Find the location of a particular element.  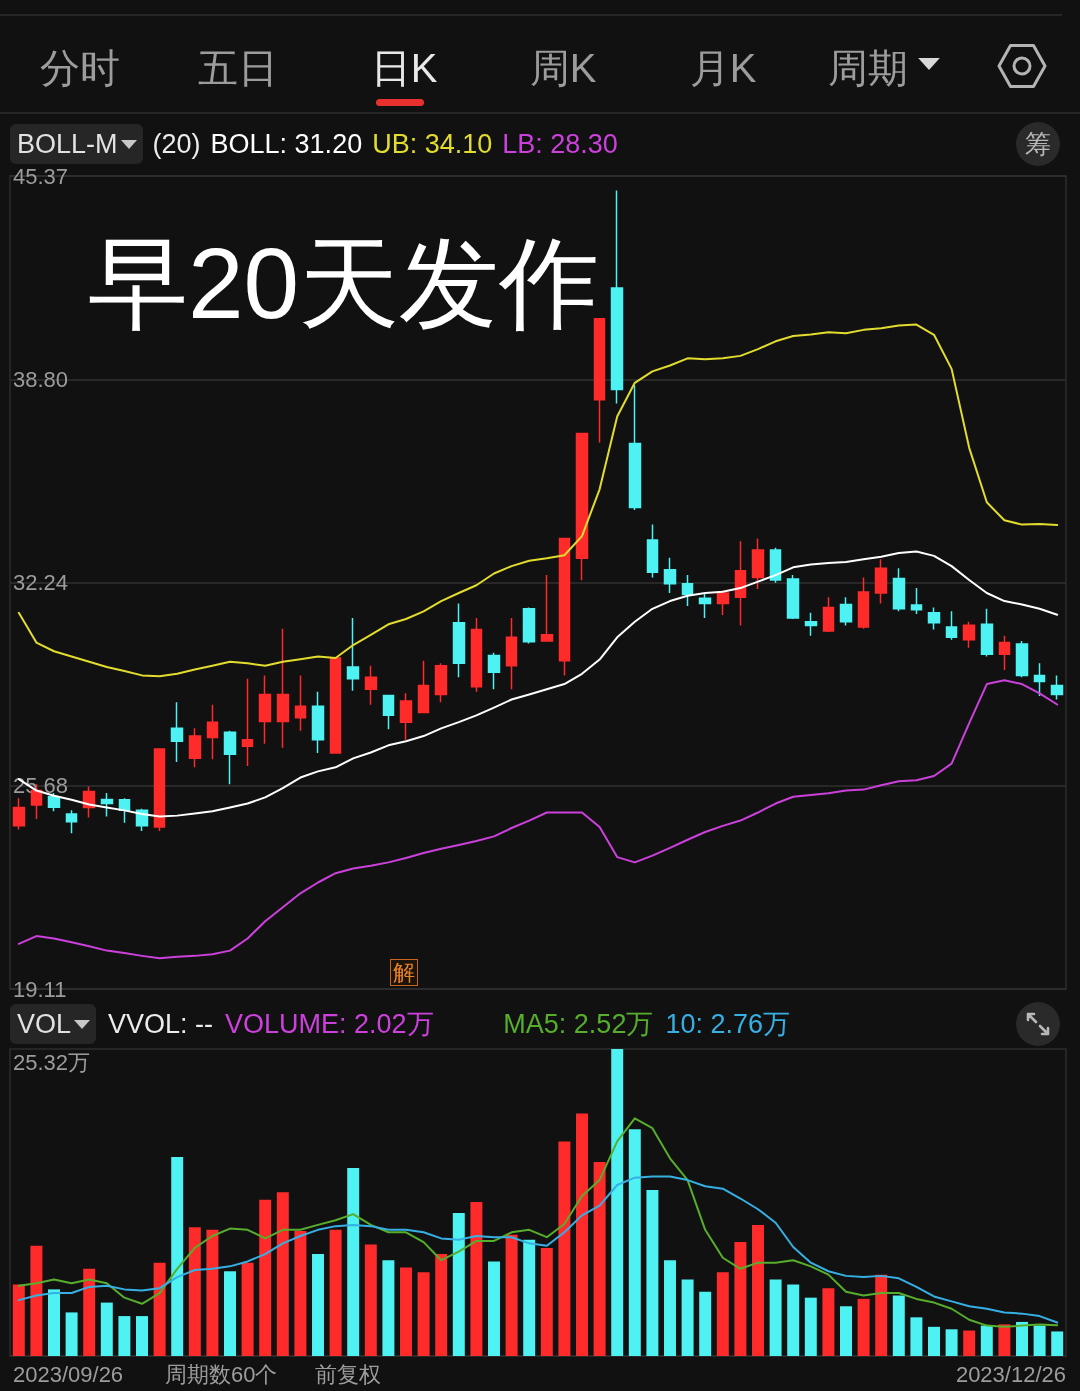

text: 月K is located at coordinates (723, 68).